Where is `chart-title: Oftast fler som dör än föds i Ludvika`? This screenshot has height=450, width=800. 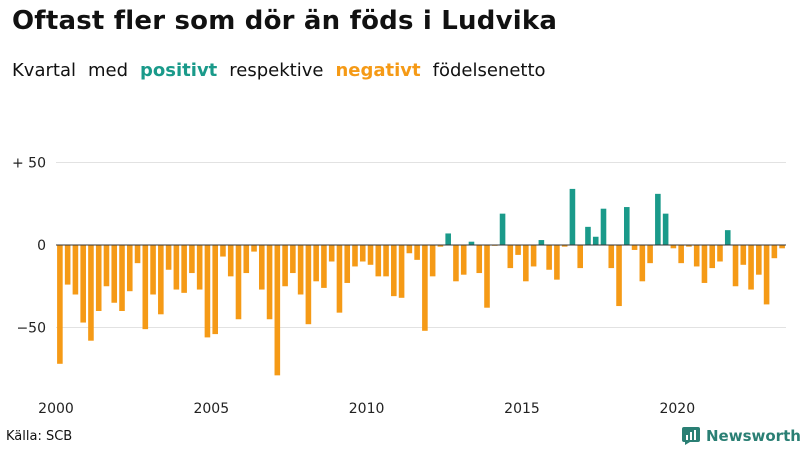
chart-title: Oftast fler som dör än föds i Ludvika is located at coordinates (285, 21).